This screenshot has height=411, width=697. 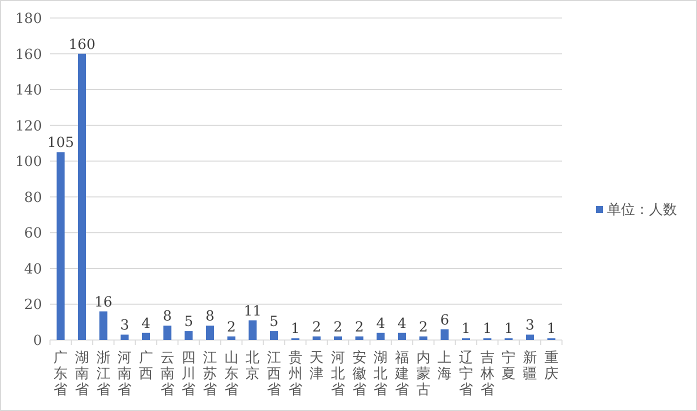 I want to click on y-tick-label: 80, so click(x=33, y=198).